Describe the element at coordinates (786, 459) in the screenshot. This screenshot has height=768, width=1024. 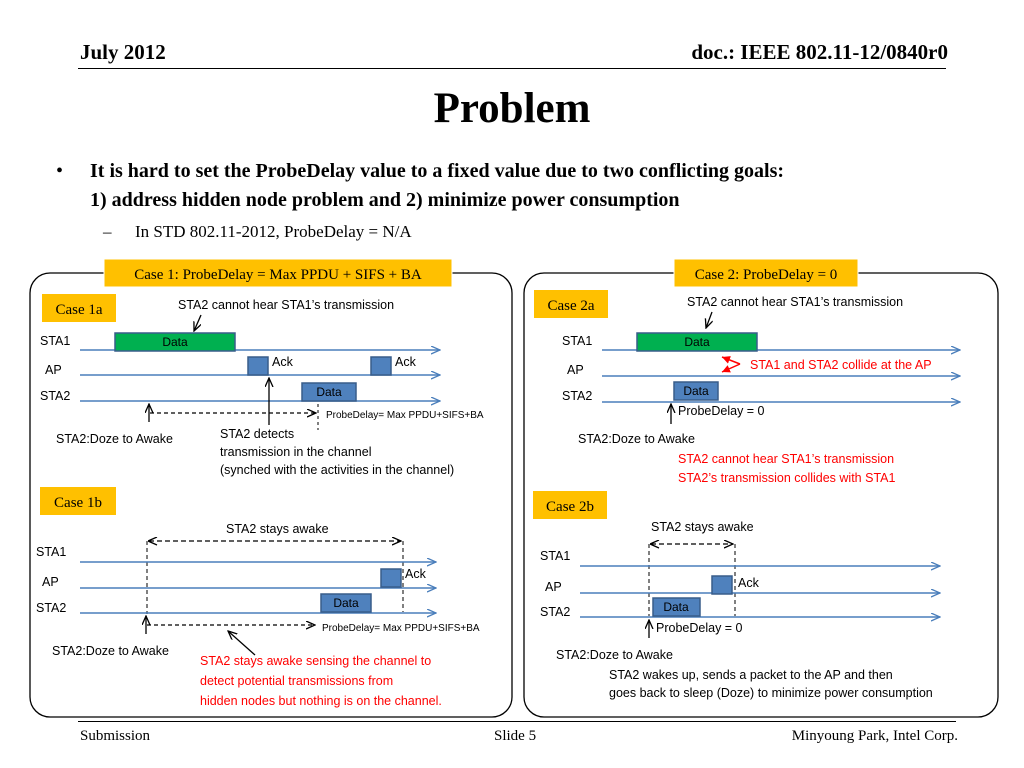
I see `case2a-red-note-line-1: STA2 cannot hear STA1’s transmission` at that location.